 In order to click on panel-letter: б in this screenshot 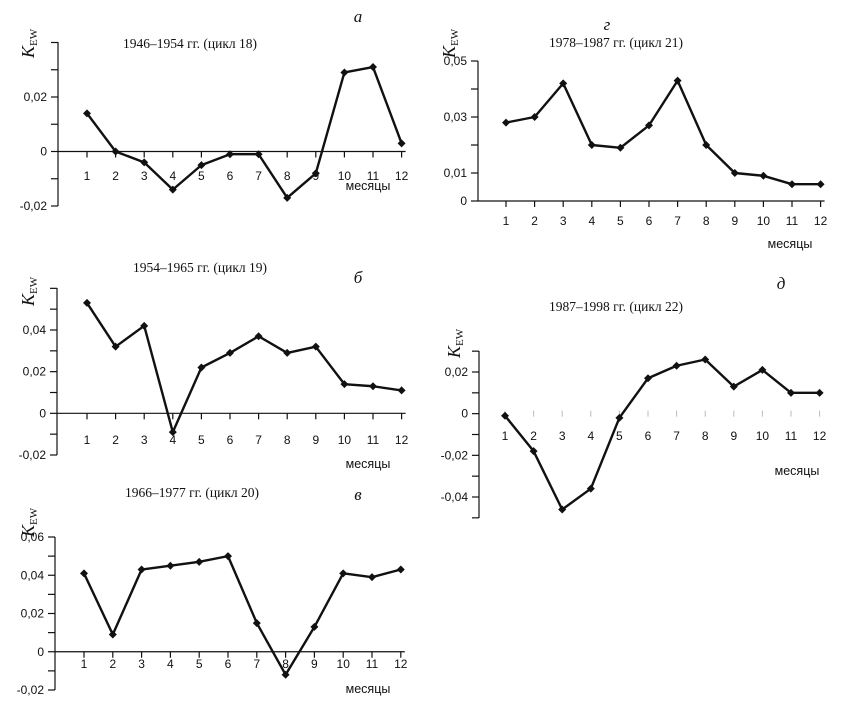, I will do `click(358, 277)`.